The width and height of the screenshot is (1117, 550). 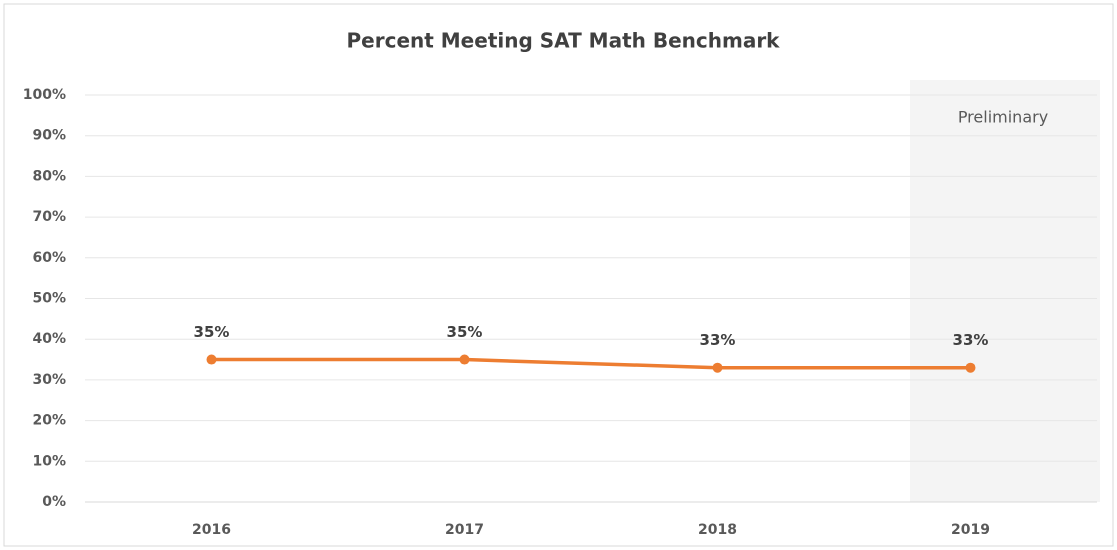 What do you see at coordinates (970, 530) in the screenshot?
I see `x-tick-label: 2019` at bounding box center [970, 530].